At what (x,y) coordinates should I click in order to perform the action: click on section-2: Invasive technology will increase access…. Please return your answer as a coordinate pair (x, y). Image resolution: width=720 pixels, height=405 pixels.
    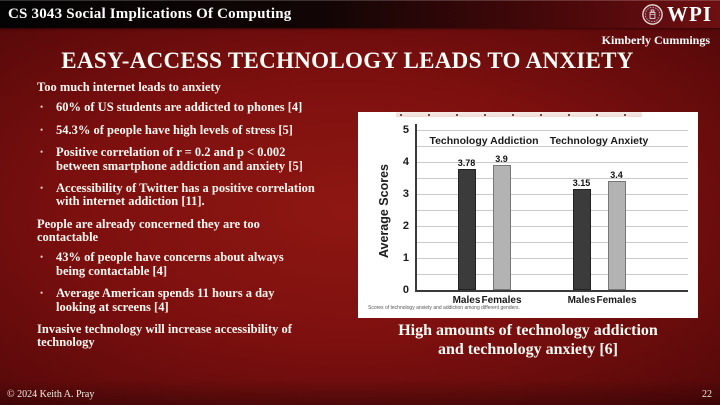
    Looking at the image, I should click on (197, 335).